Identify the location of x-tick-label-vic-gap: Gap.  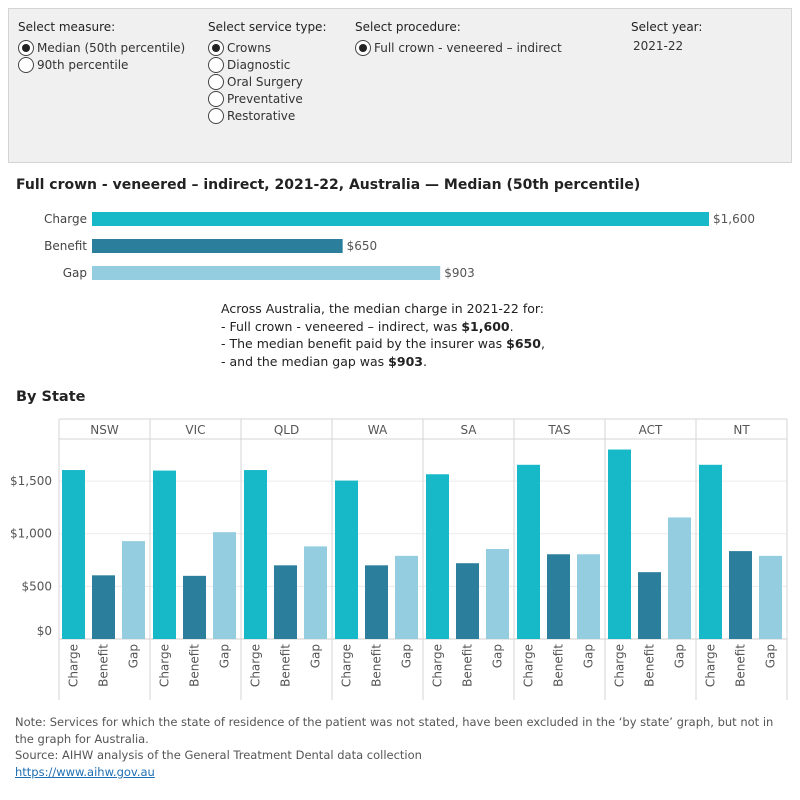
(225, 656).